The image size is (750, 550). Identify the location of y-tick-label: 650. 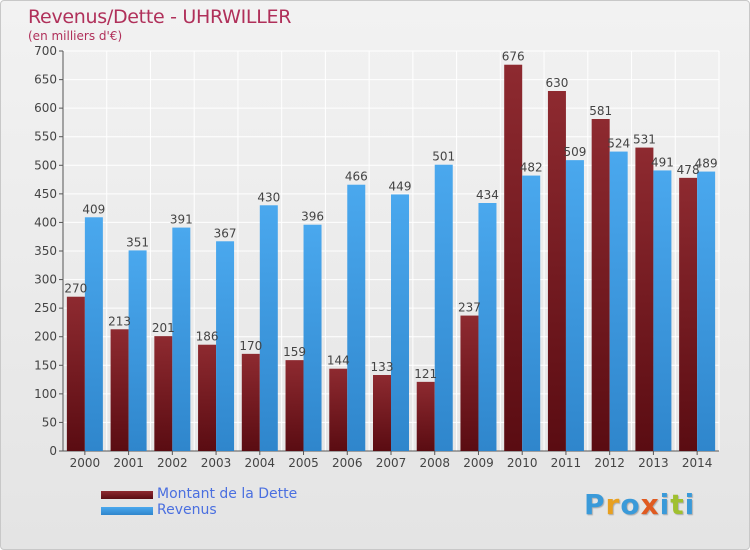
(45, 80).